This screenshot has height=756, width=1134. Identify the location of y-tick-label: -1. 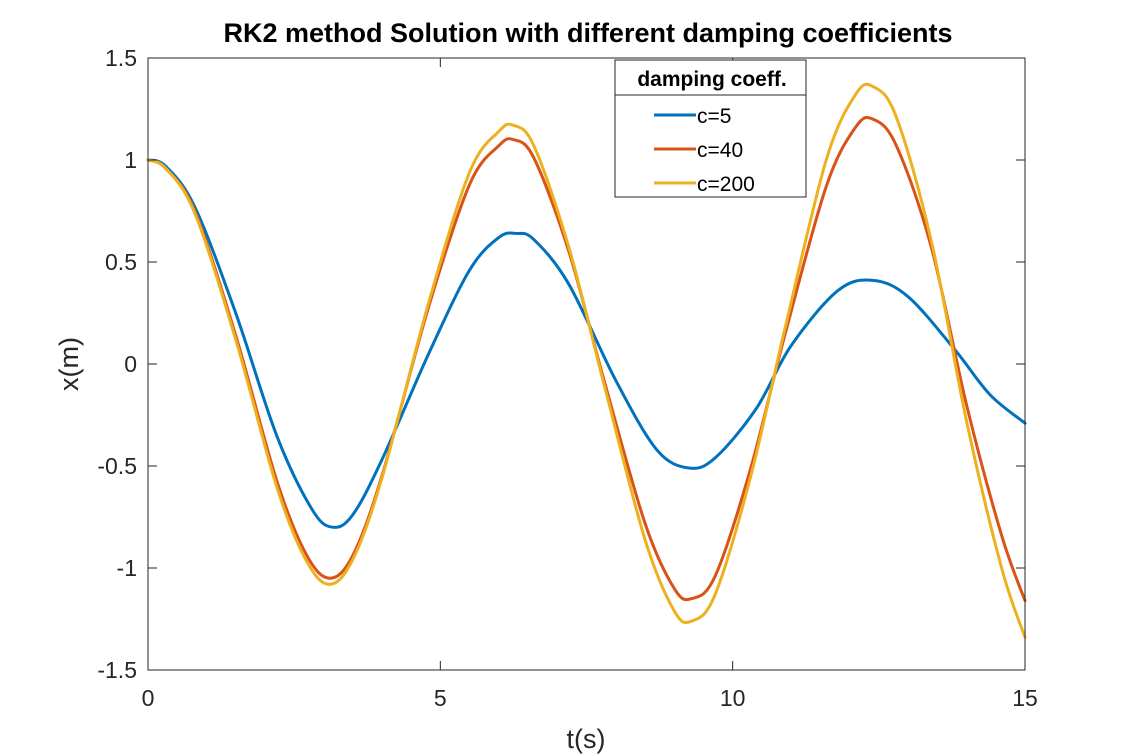
(127, 568).